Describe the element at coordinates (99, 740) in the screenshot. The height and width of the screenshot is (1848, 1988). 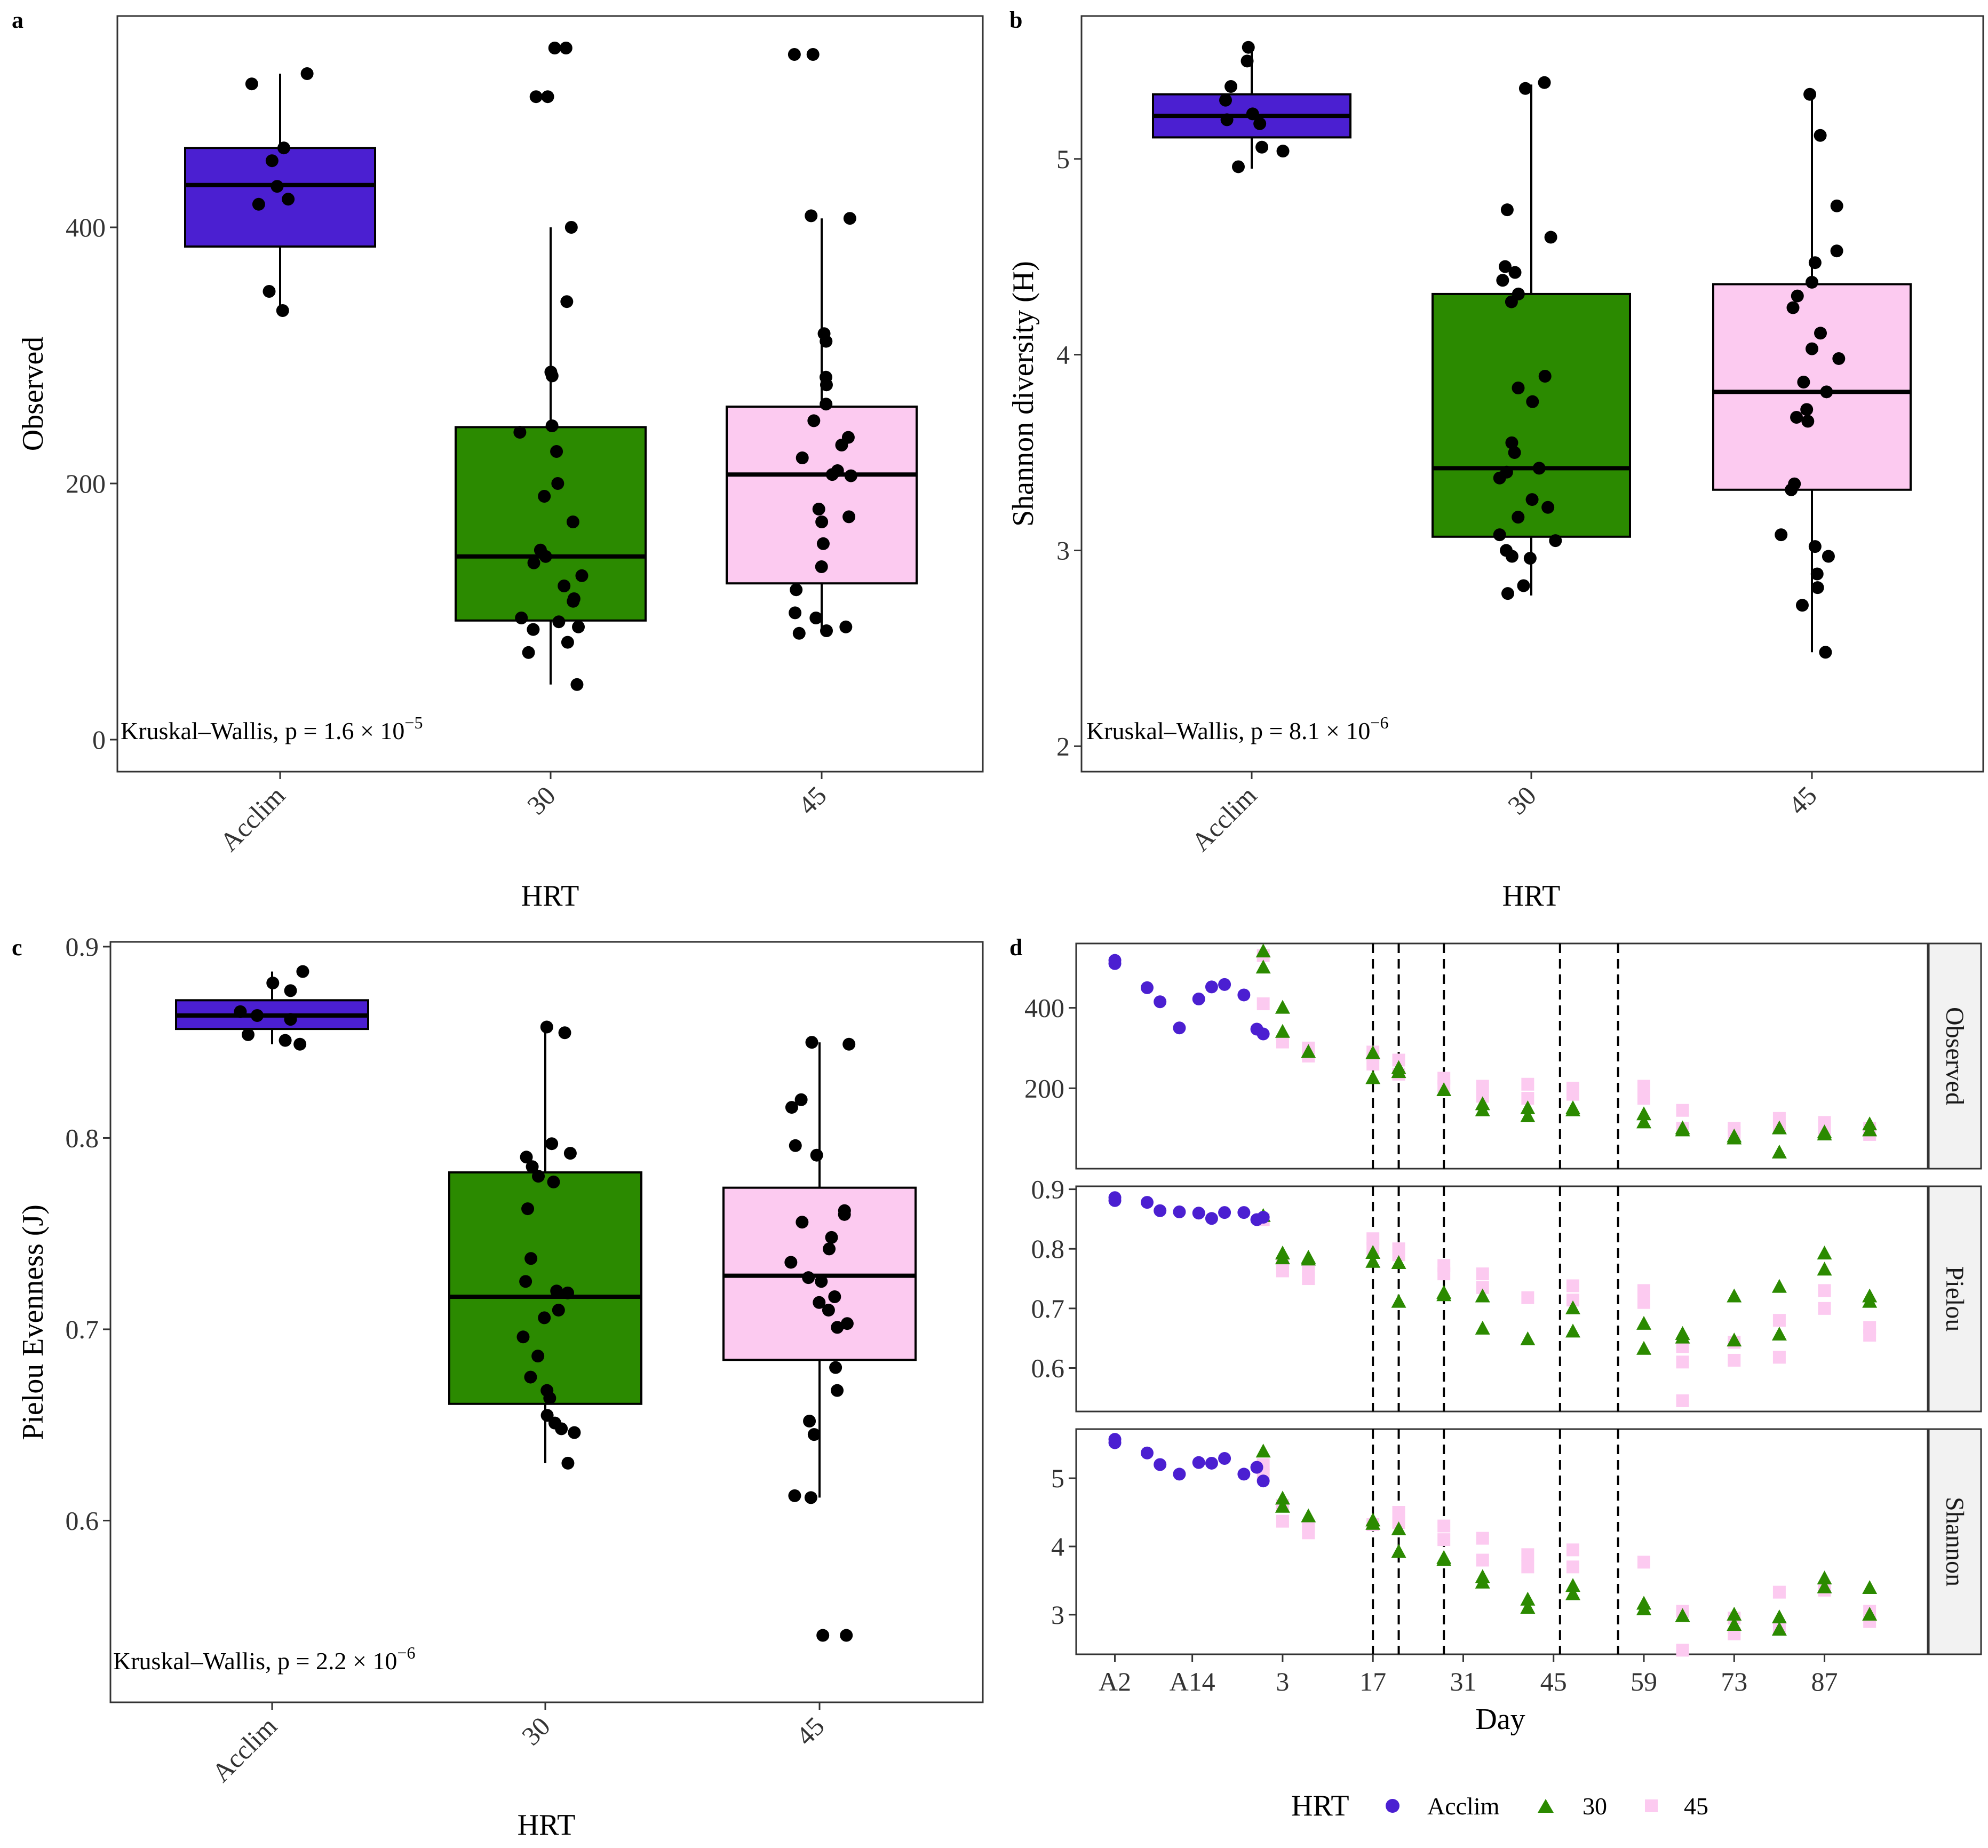
I see `y-tick-label: 0` at that location.